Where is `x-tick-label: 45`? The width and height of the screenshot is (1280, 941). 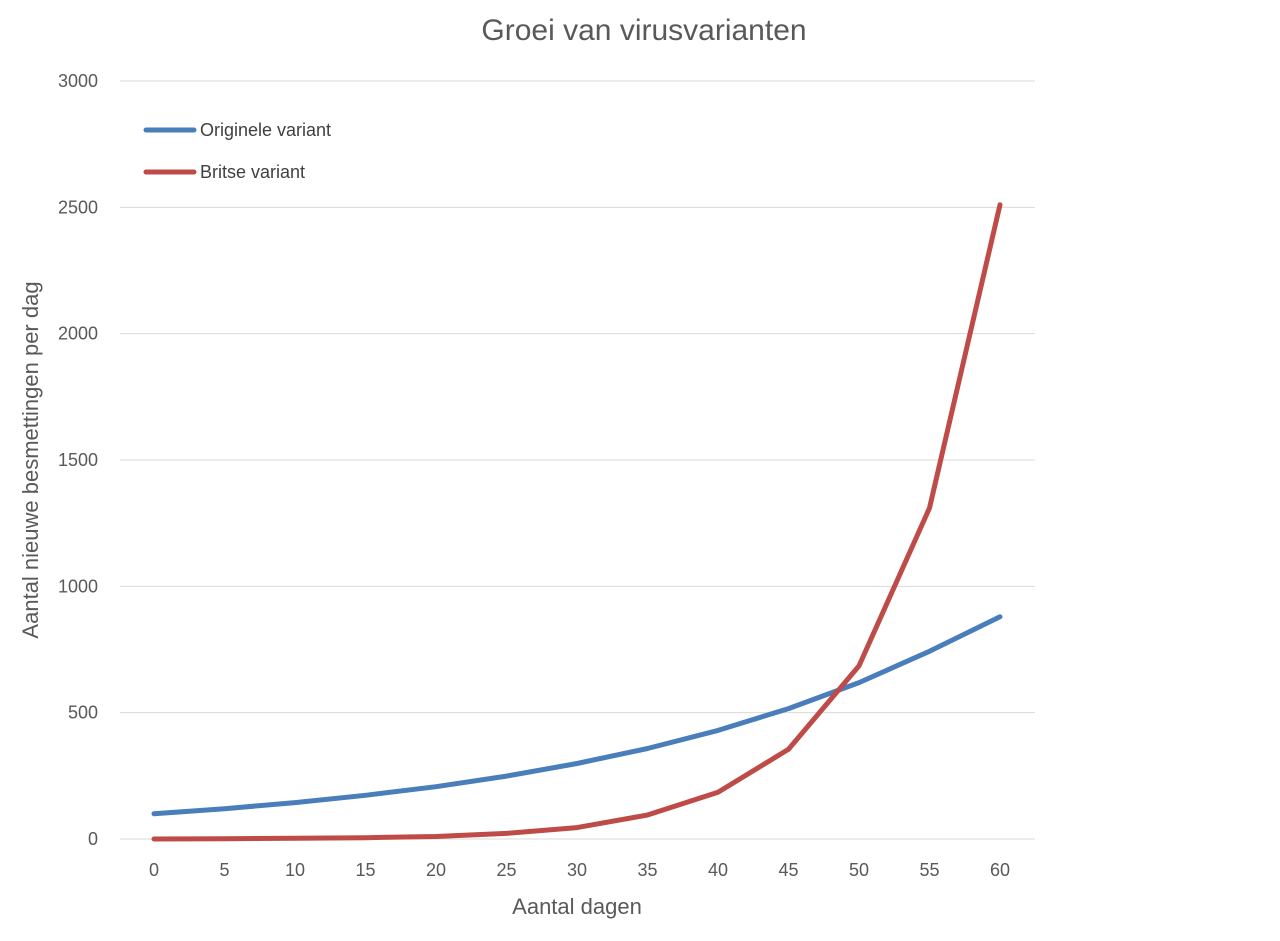 x-tick-label: 45 is located at coordinates (788, 870).